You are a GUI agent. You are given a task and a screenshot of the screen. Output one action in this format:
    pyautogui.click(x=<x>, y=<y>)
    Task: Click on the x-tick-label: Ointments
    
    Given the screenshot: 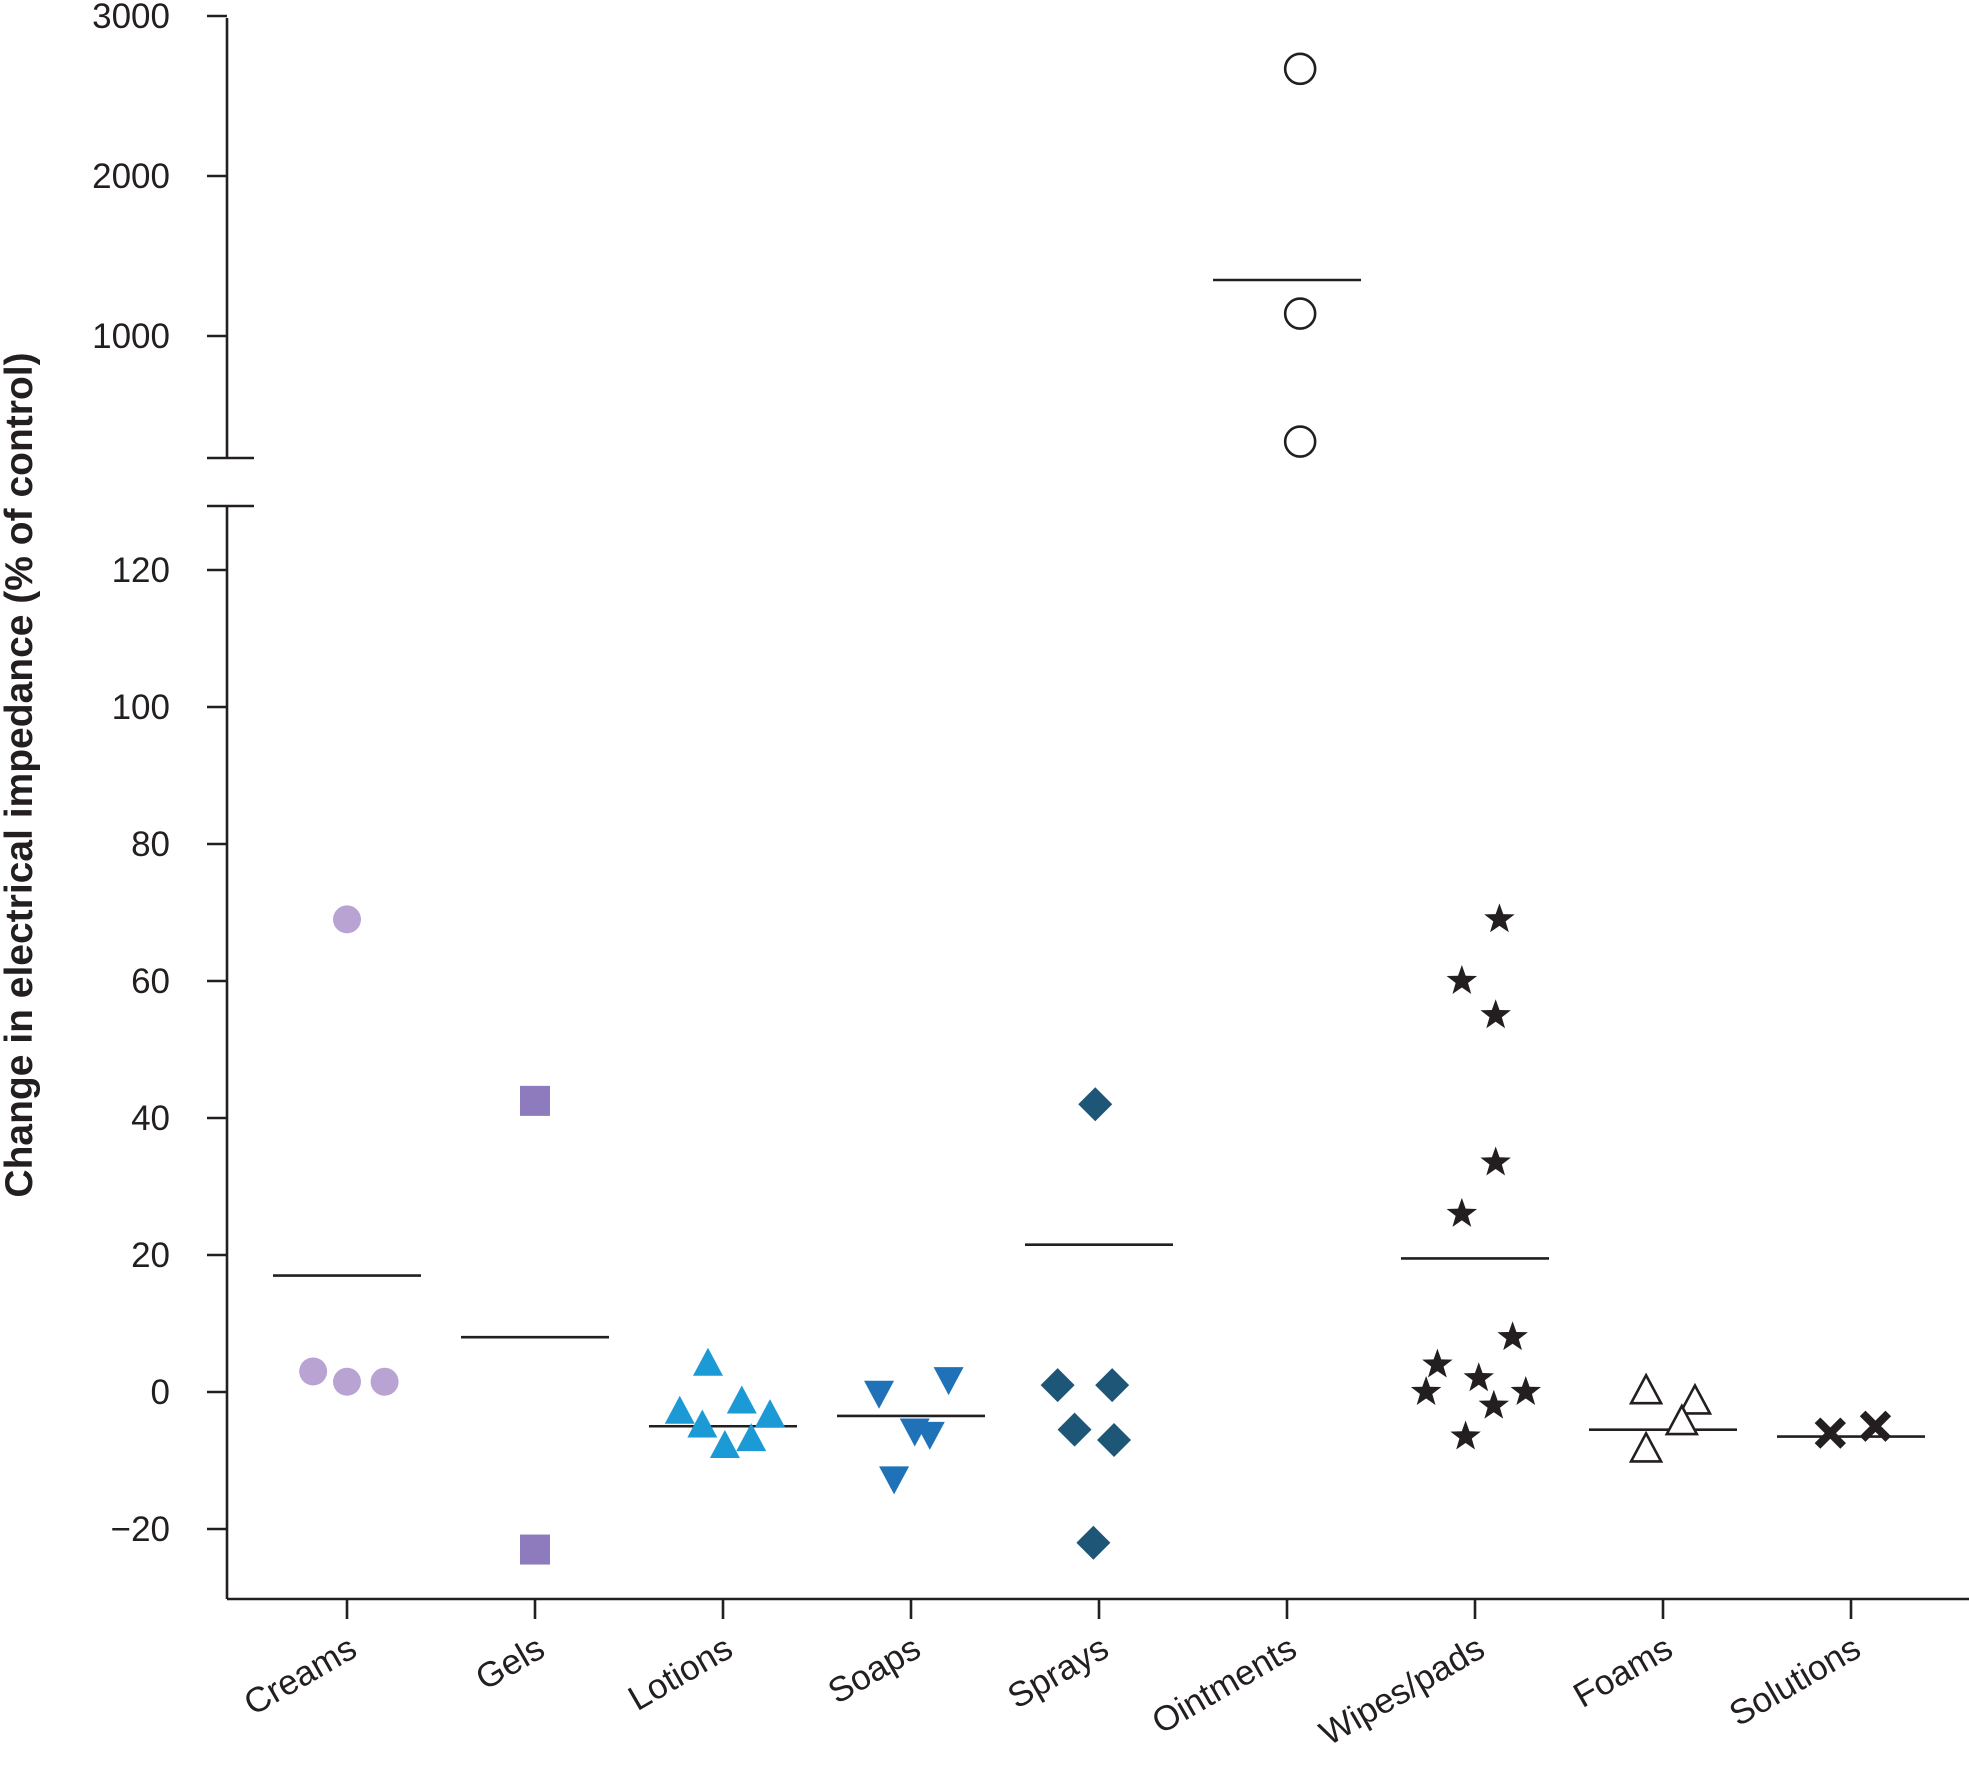 What is the action you would take?
    pyautogui.click(x=1224, y=1685)
    